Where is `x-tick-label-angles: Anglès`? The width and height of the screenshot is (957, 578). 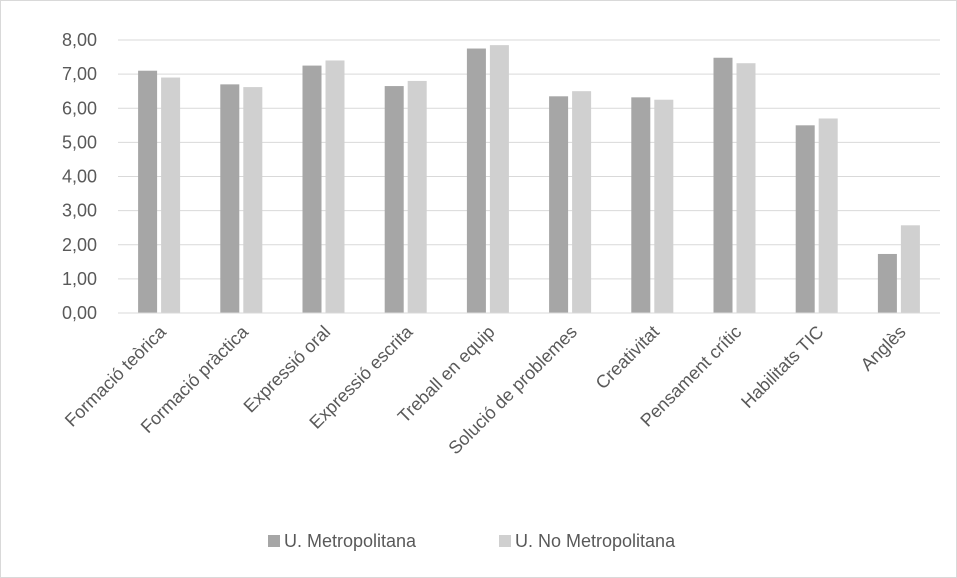 x-tick-label-angles: Anglès is located at coordinates (883, 348).